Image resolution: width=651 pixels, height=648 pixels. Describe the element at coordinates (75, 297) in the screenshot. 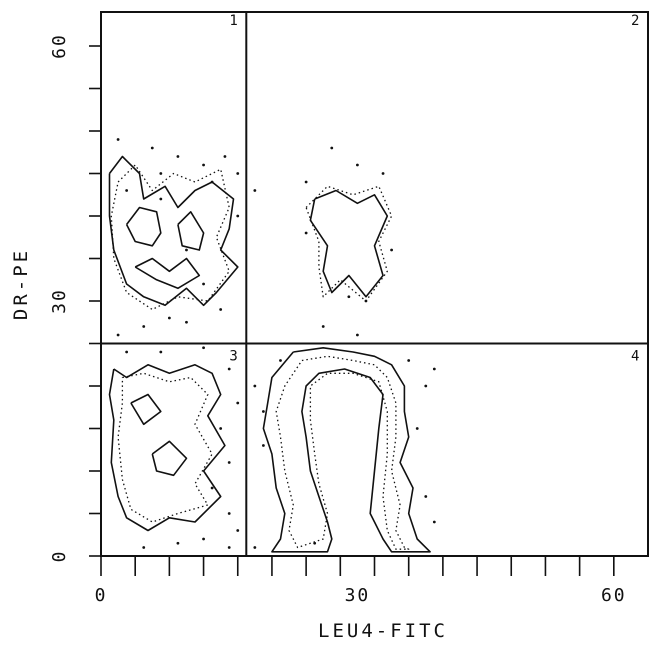

I see `y-axis-ticks: 0 30 60` at that location.